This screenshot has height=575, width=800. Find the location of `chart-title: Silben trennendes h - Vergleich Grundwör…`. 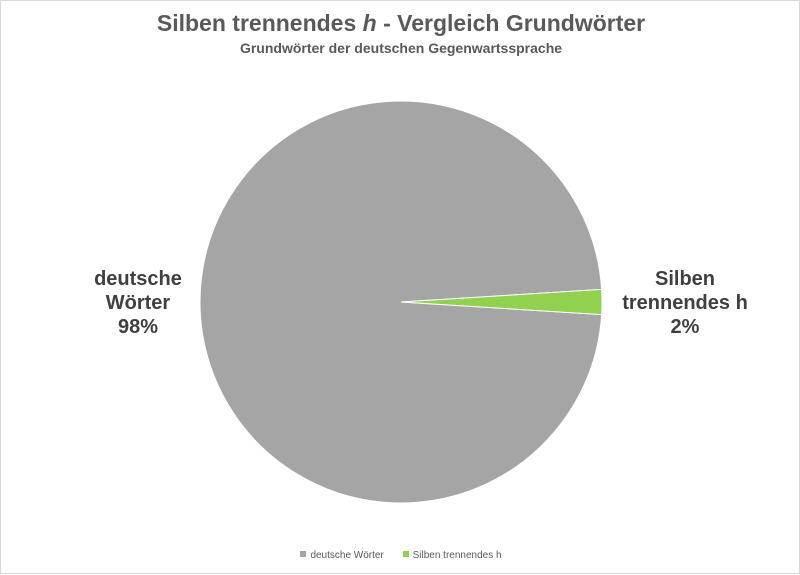

chart-title: Silben trennendes h - Vergleich Grundwör… is located at coordinates (401, 23).